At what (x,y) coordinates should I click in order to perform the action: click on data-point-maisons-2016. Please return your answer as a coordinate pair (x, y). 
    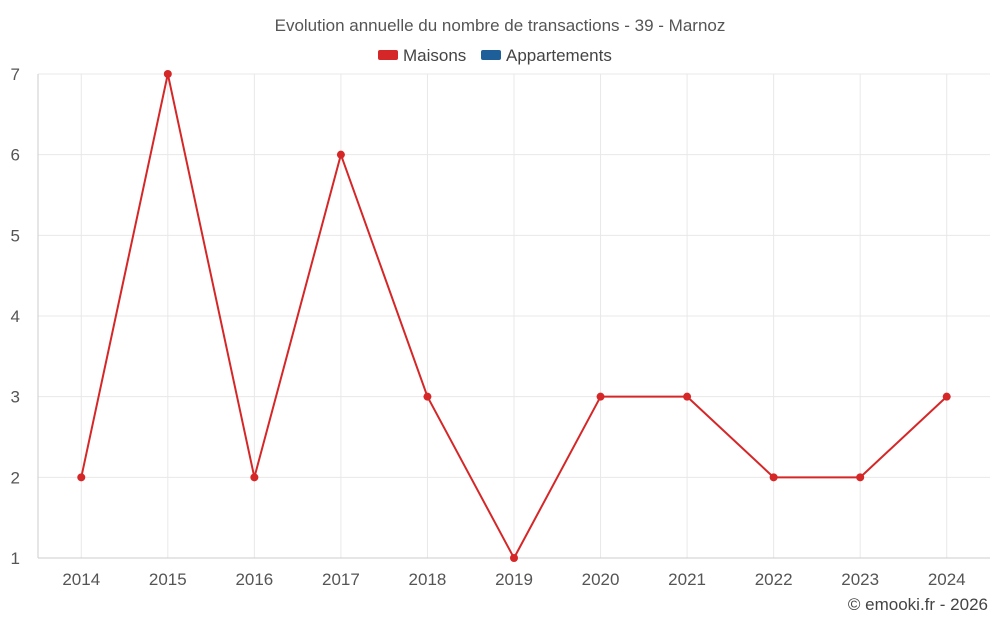
    Looking at the image, I should click on (254, 477).